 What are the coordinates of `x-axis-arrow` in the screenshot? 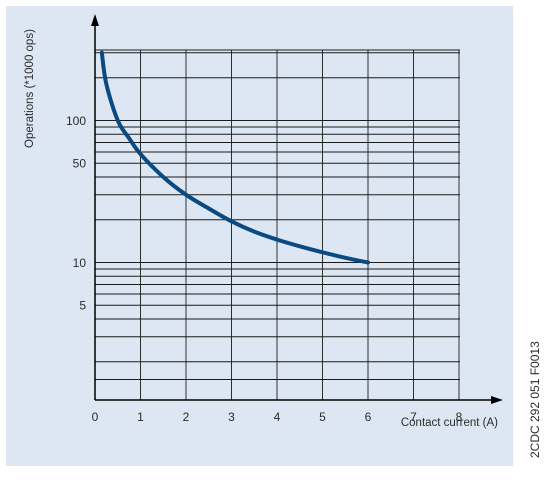 It's located at (497, 400).